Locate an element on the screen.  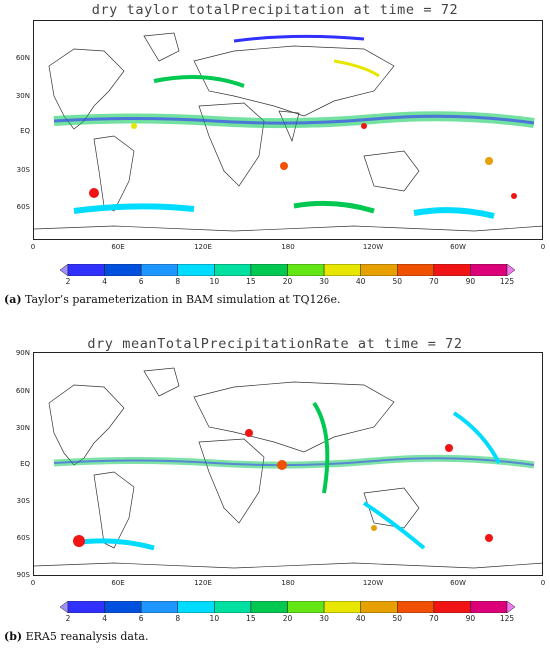
panel-a-colorbar-svg is located at coordinates (287, 270).